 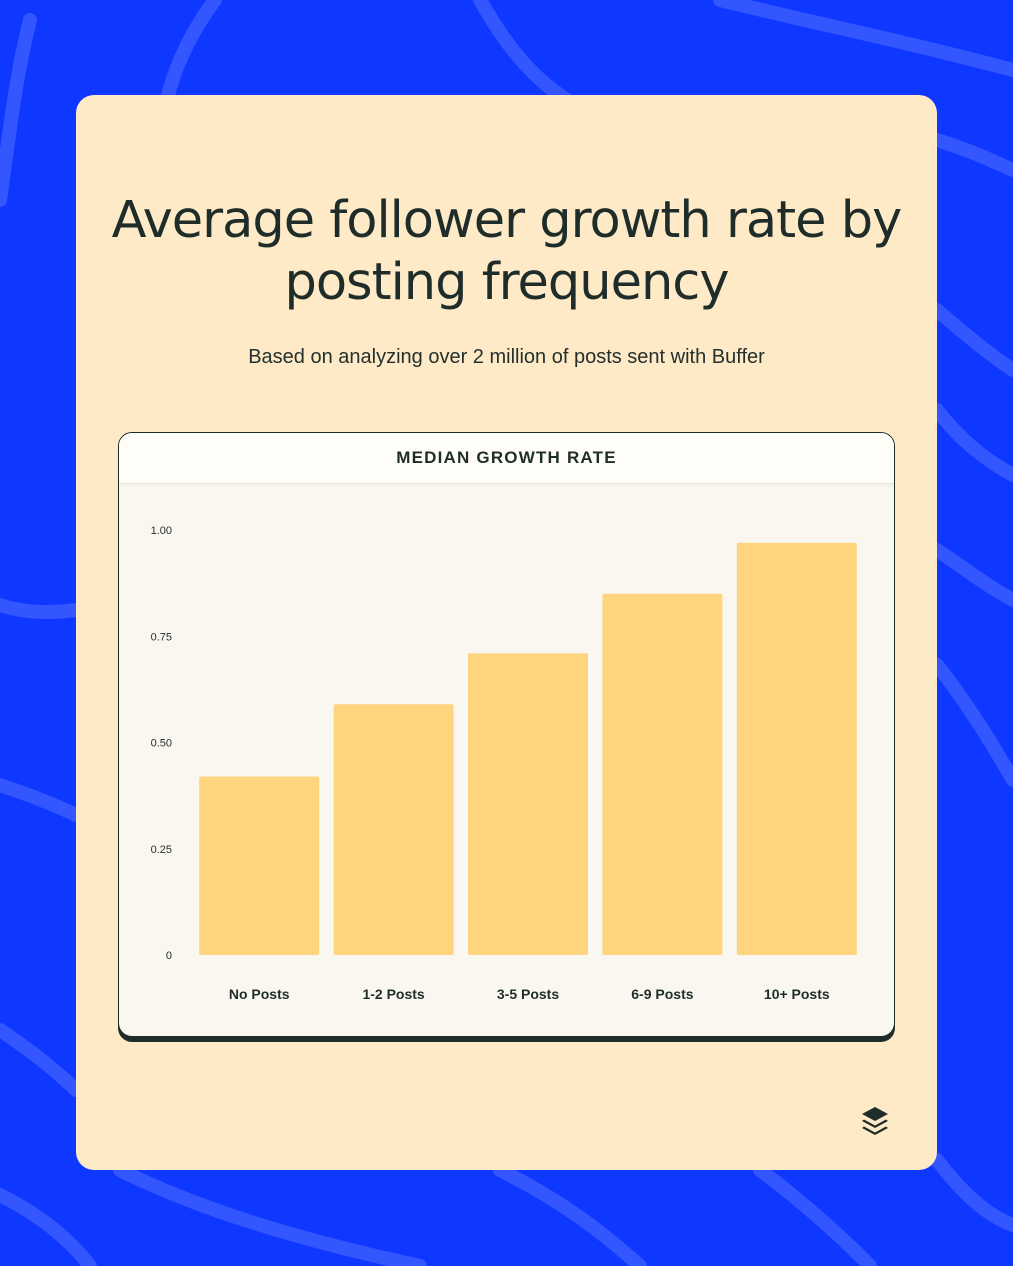 What do you see at coordinates (875, 1121) in the screenshot?
I see `buffer-logo-icon` at bounding box center [875, 1121].